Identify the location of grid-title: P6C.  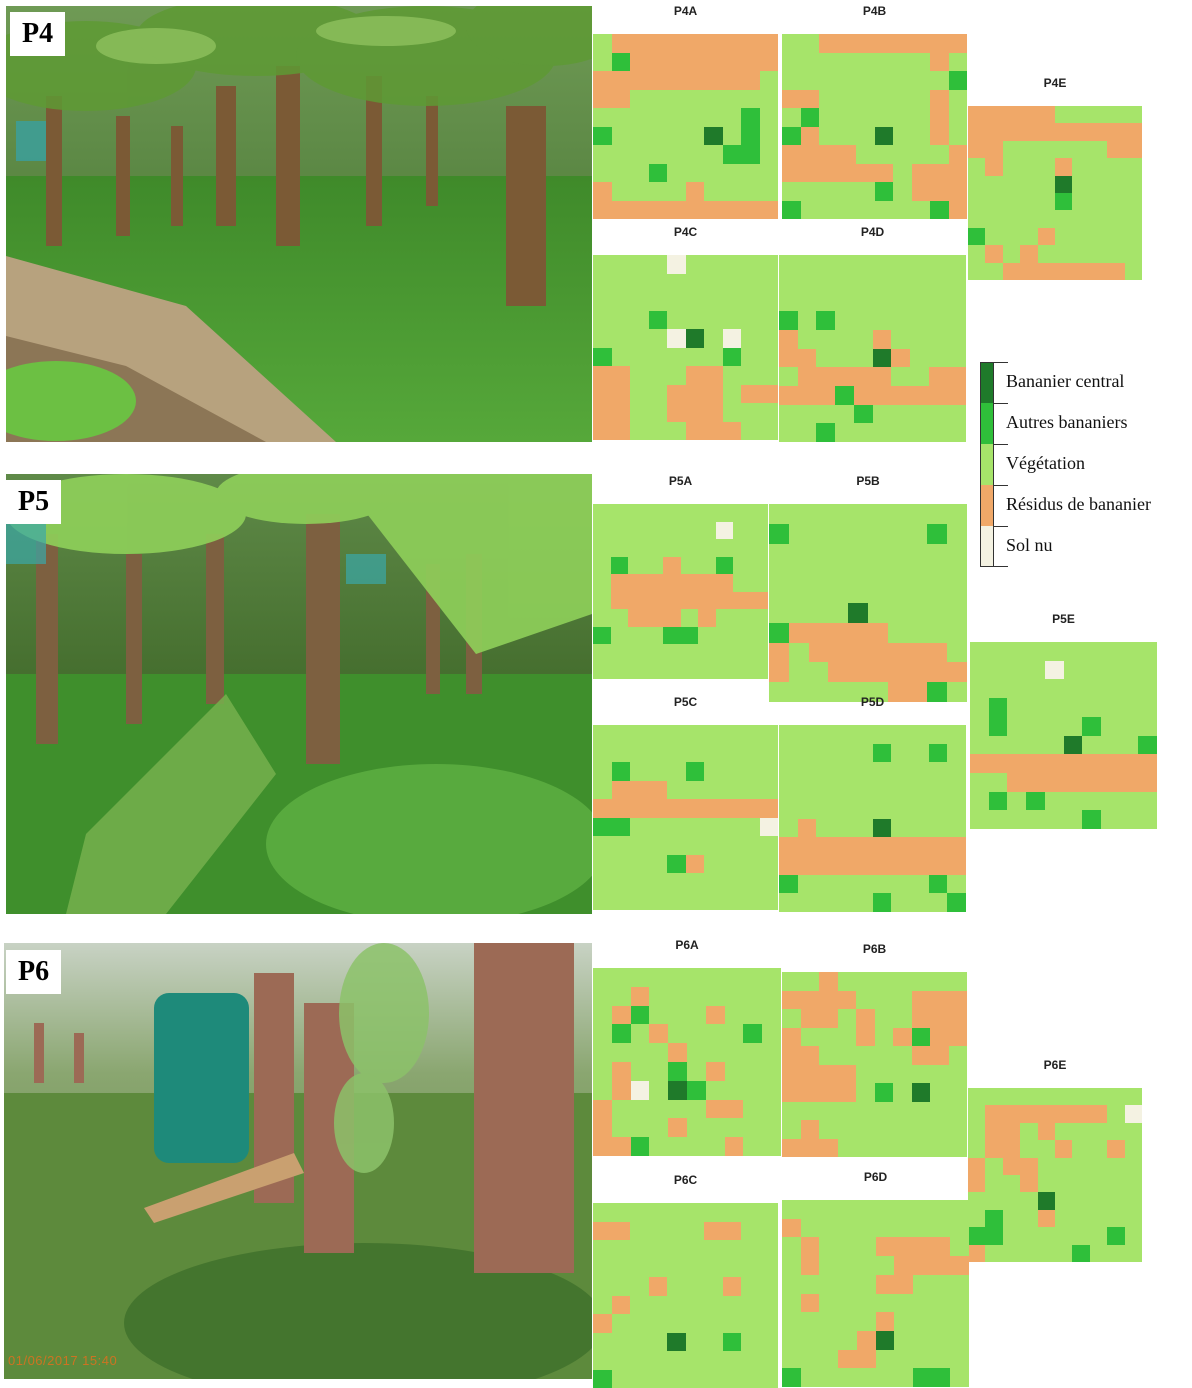
(685, 1180).